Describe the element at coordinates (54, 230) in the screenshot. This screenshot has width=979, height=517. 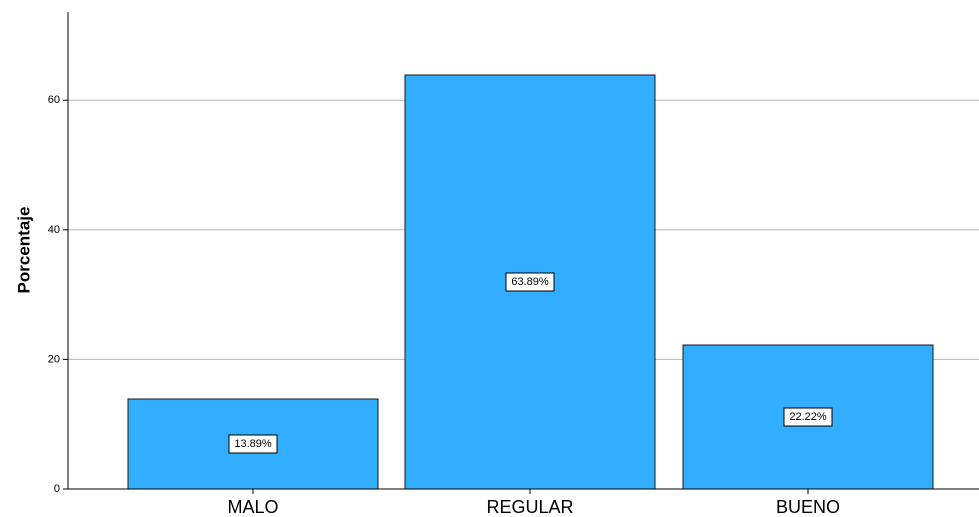
I see `y-tick-label: 40` at that location.